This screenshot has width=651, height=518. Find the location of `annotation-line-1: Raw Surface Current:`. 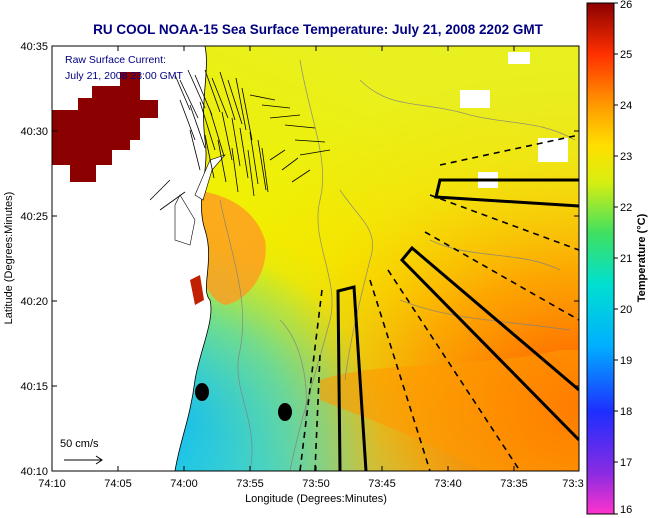

annotation-line-1: Raw Surface Current: is located at coordinates (115, 60).